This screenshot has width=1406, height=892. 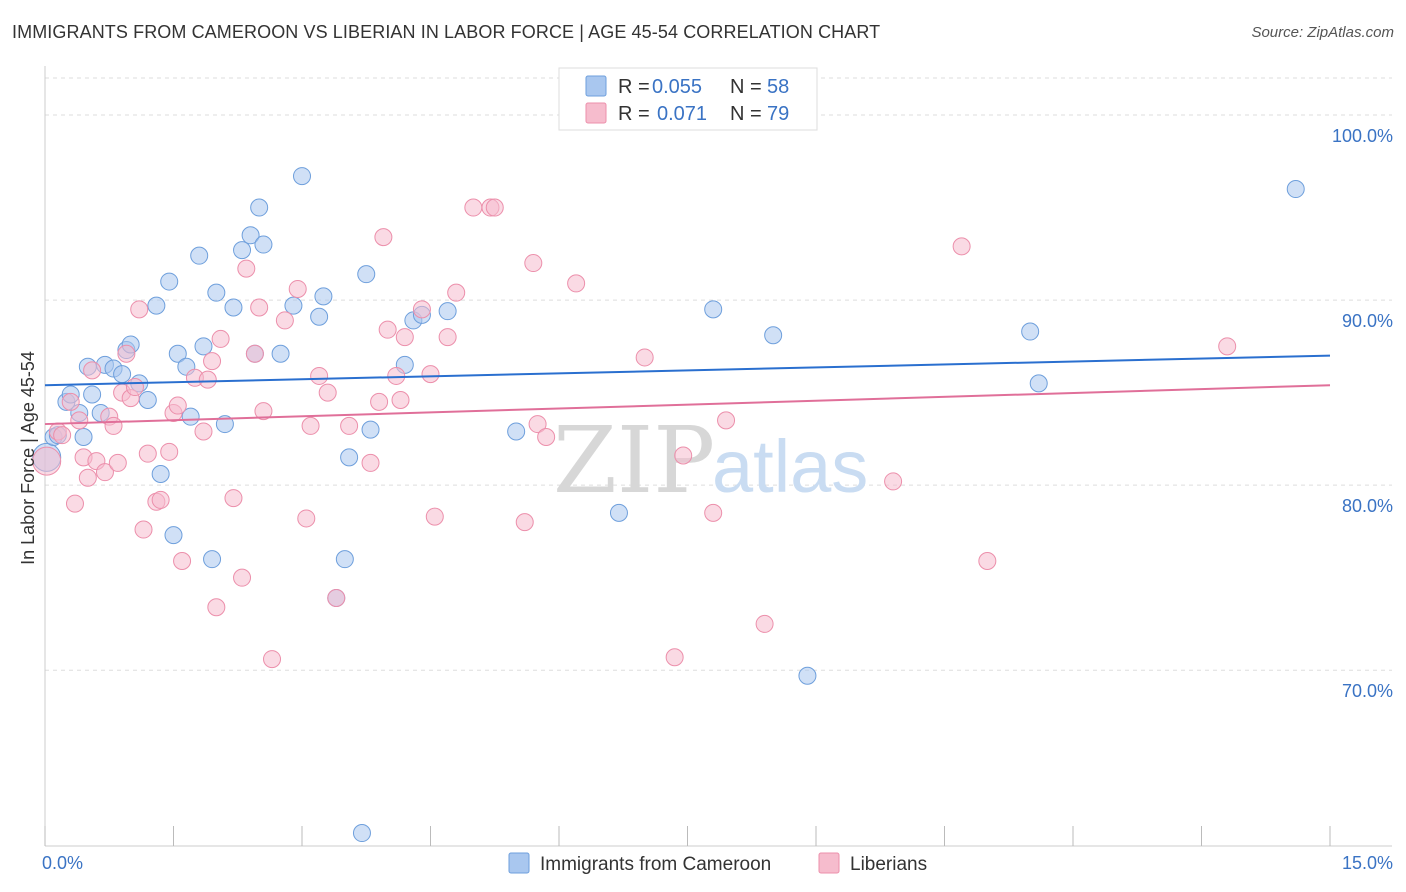 I want to click on trend-lines, so click(x=687, y=390).